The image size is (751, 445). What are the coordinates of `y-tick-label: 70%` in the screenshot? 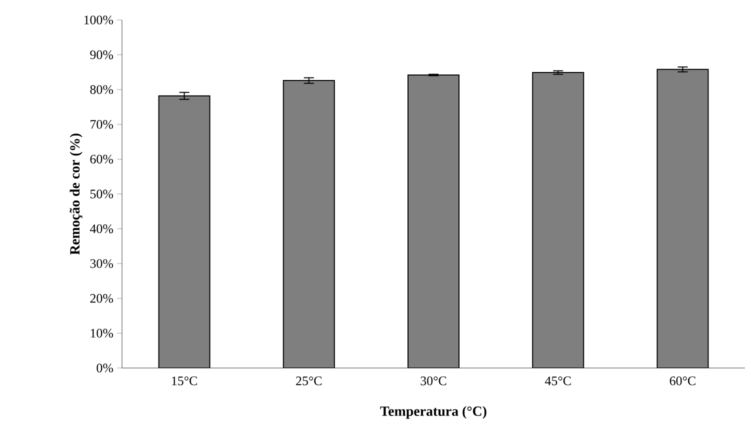 It's located at (102, 124).